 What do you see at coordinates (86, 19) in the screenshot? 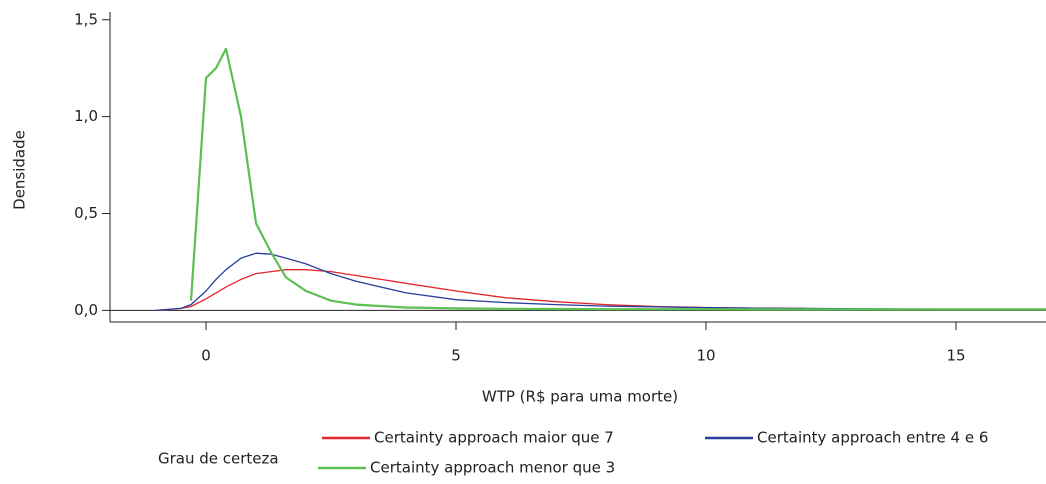
I see `y-tick-label: 1,5` at bounding box center [86, 19].